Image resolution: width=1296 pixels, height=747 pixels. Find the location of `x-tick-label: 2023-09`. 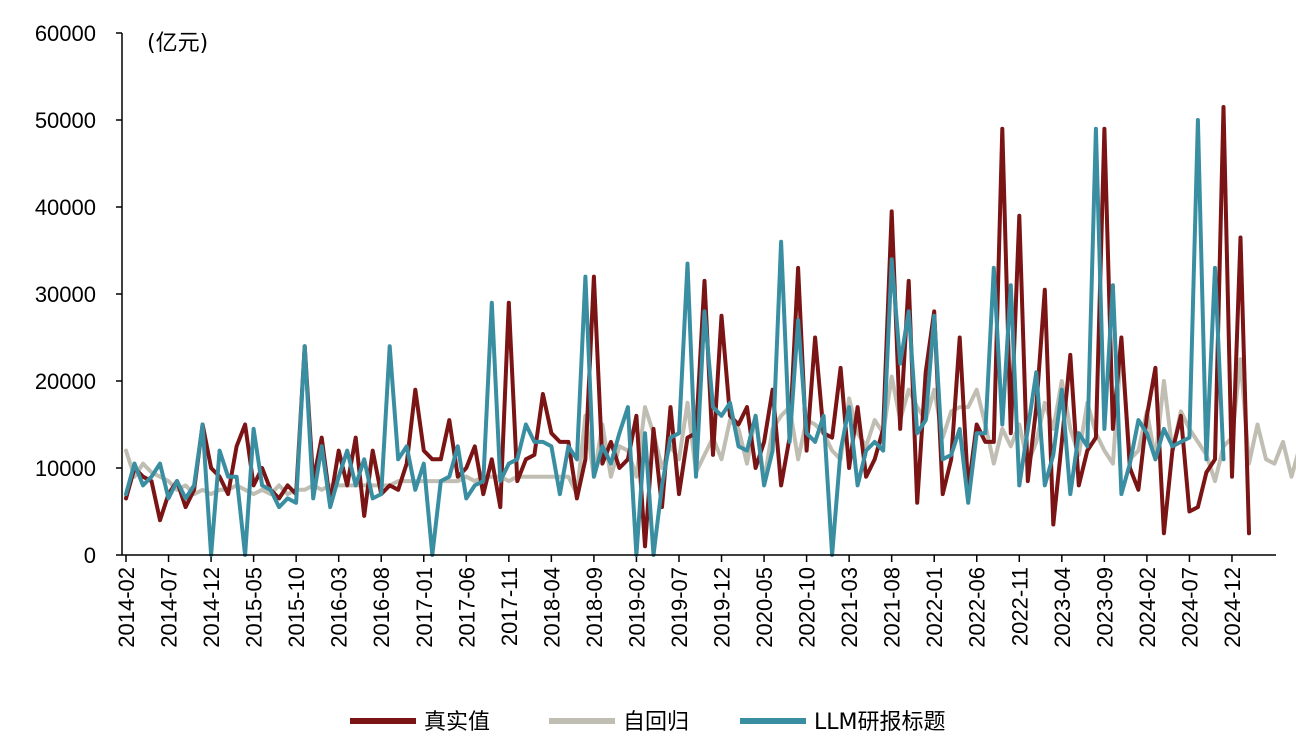

x-tick-label: 2023-09 is located at coordinates (1104, 607).